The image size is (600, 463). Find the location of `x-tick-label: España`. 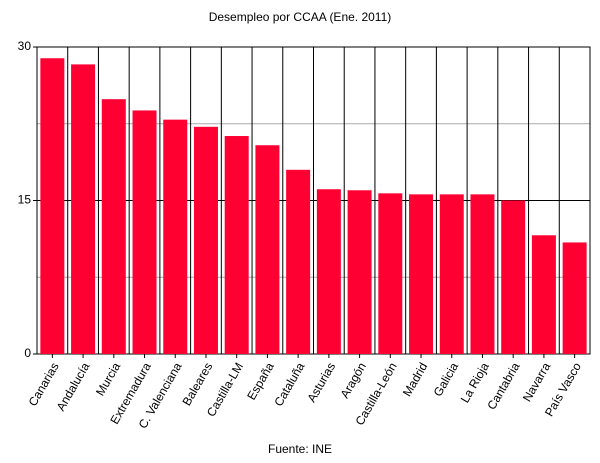

x-tick-label: España is located at coordinates (260, 381).